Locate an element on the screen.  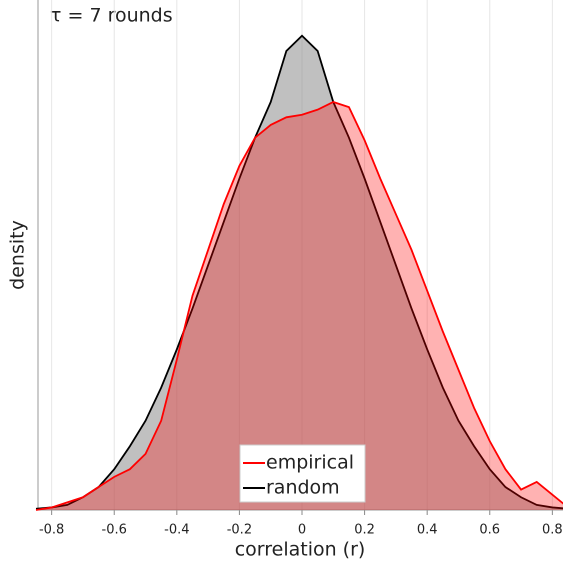
y-axis-label: density is located at coordinates (18, 255).